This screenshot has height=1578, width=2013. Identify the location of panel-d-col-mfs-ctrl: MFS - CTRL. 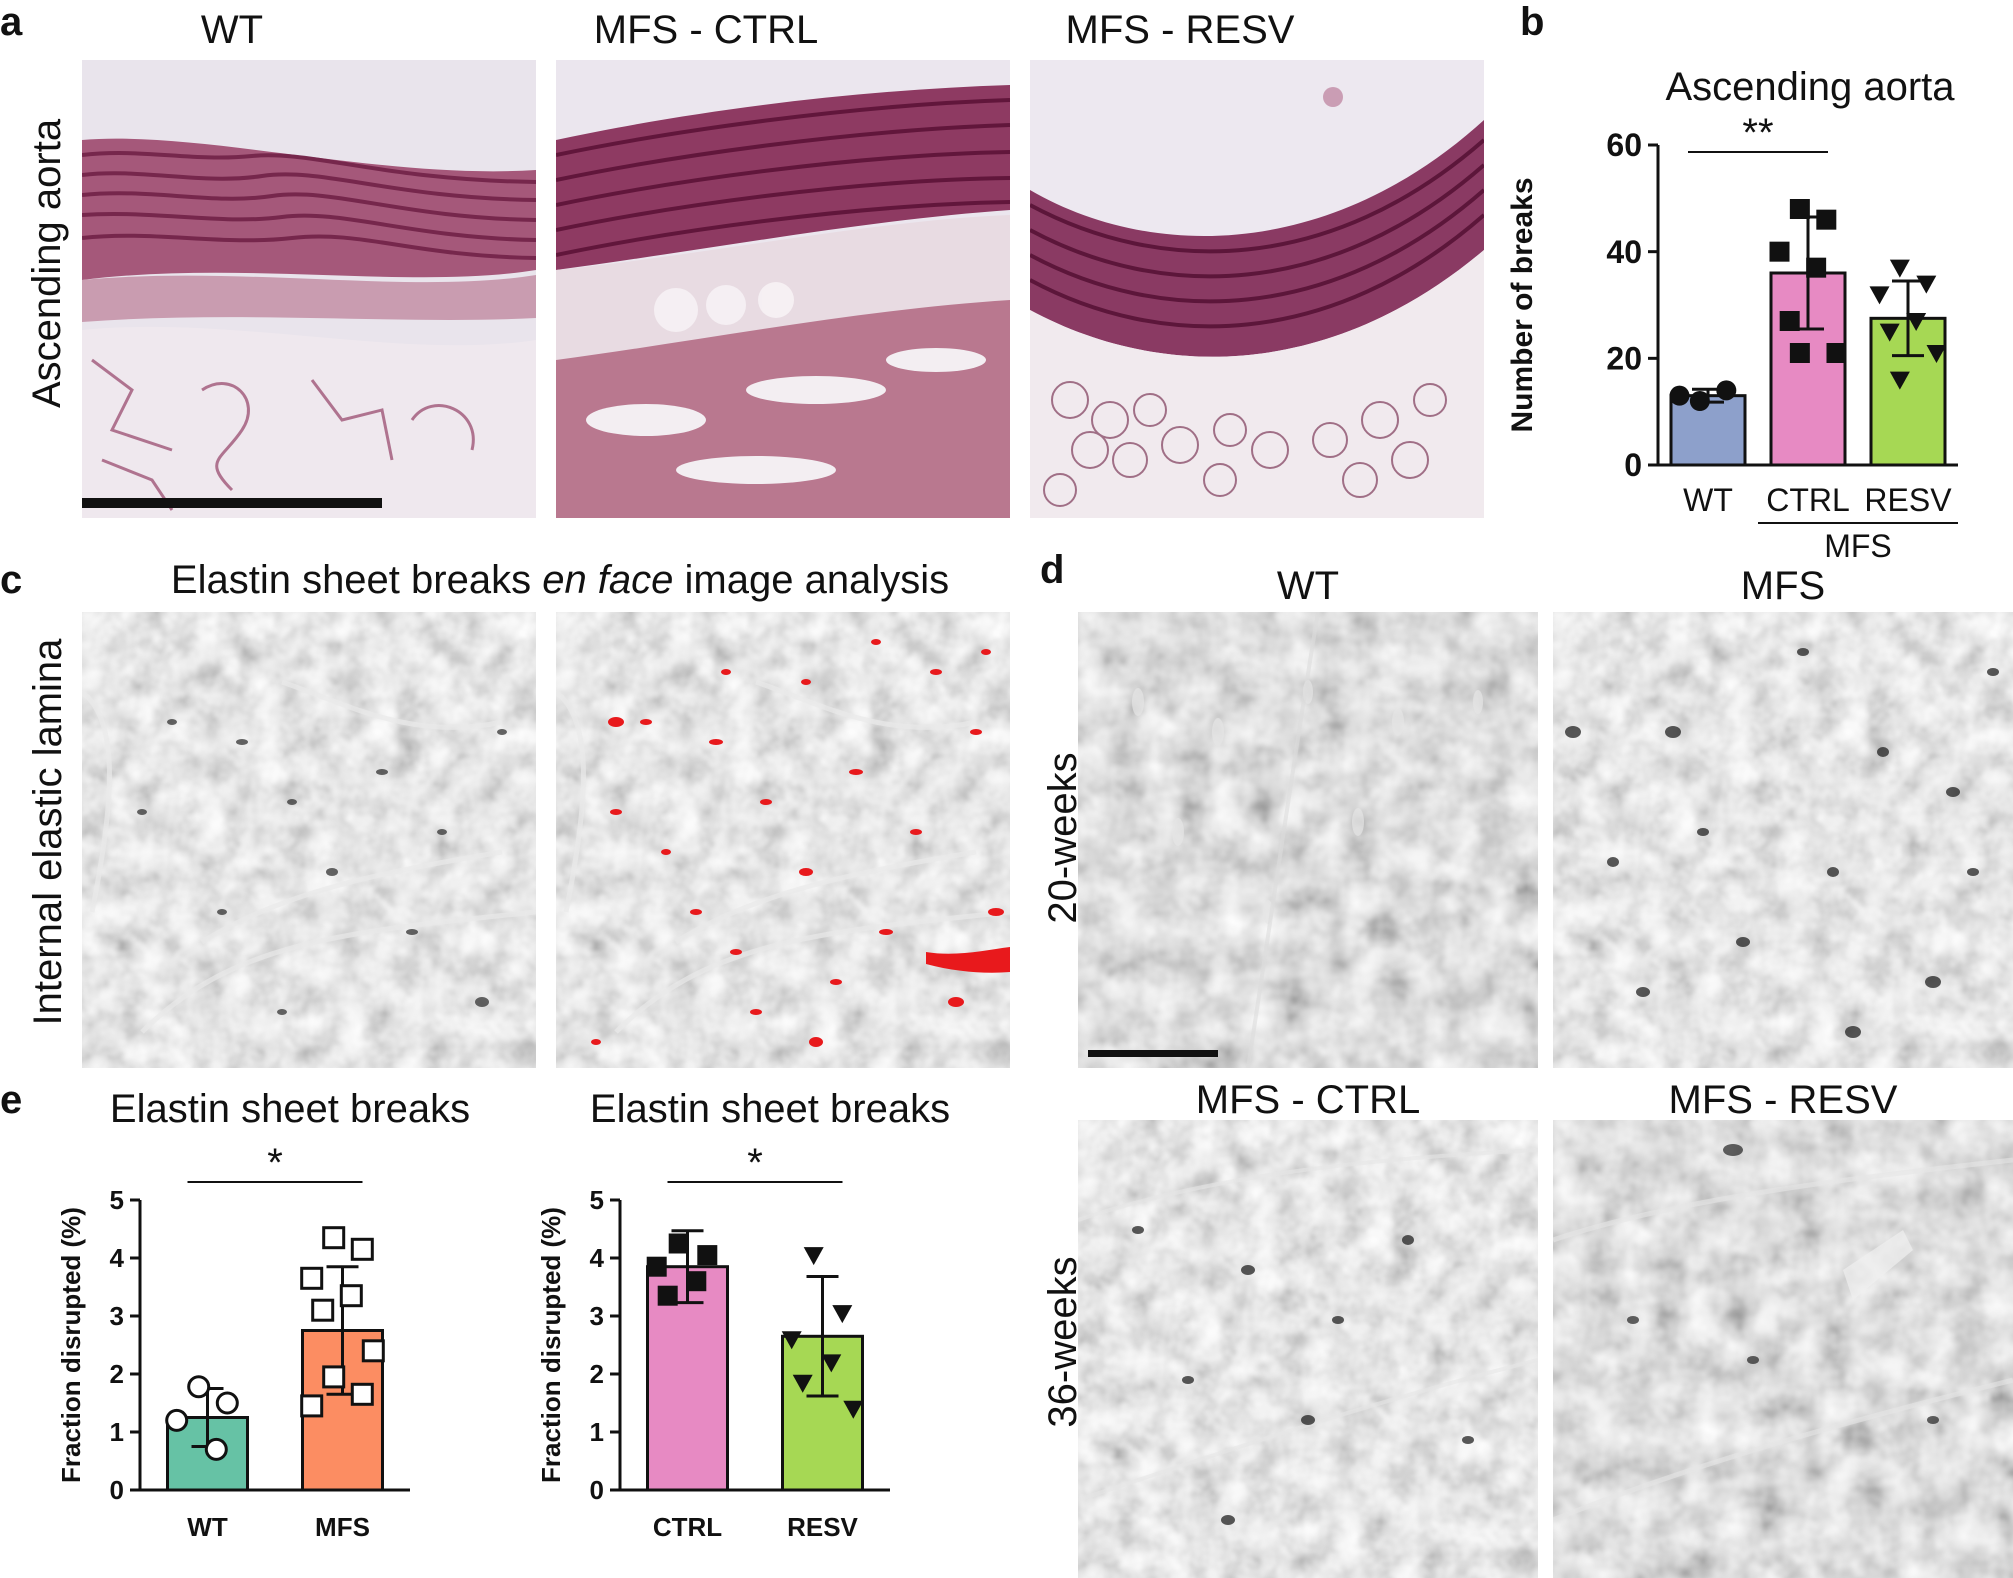
(1308, 1100).